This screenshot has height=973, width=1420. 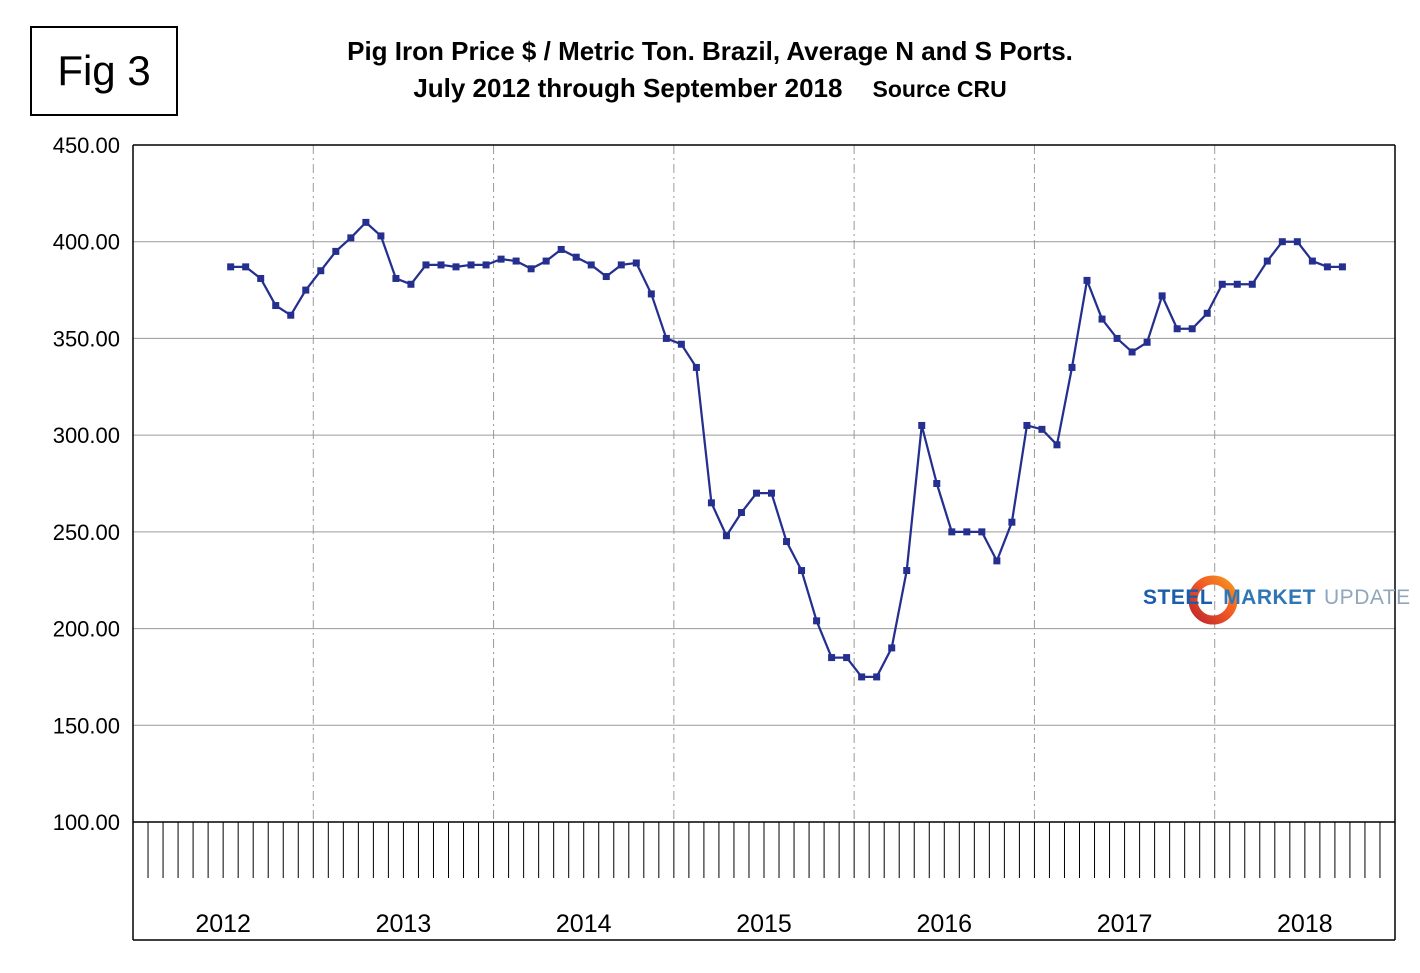 I want to click on x-axis-year-label: 2018, so click(x=1305, y=924).